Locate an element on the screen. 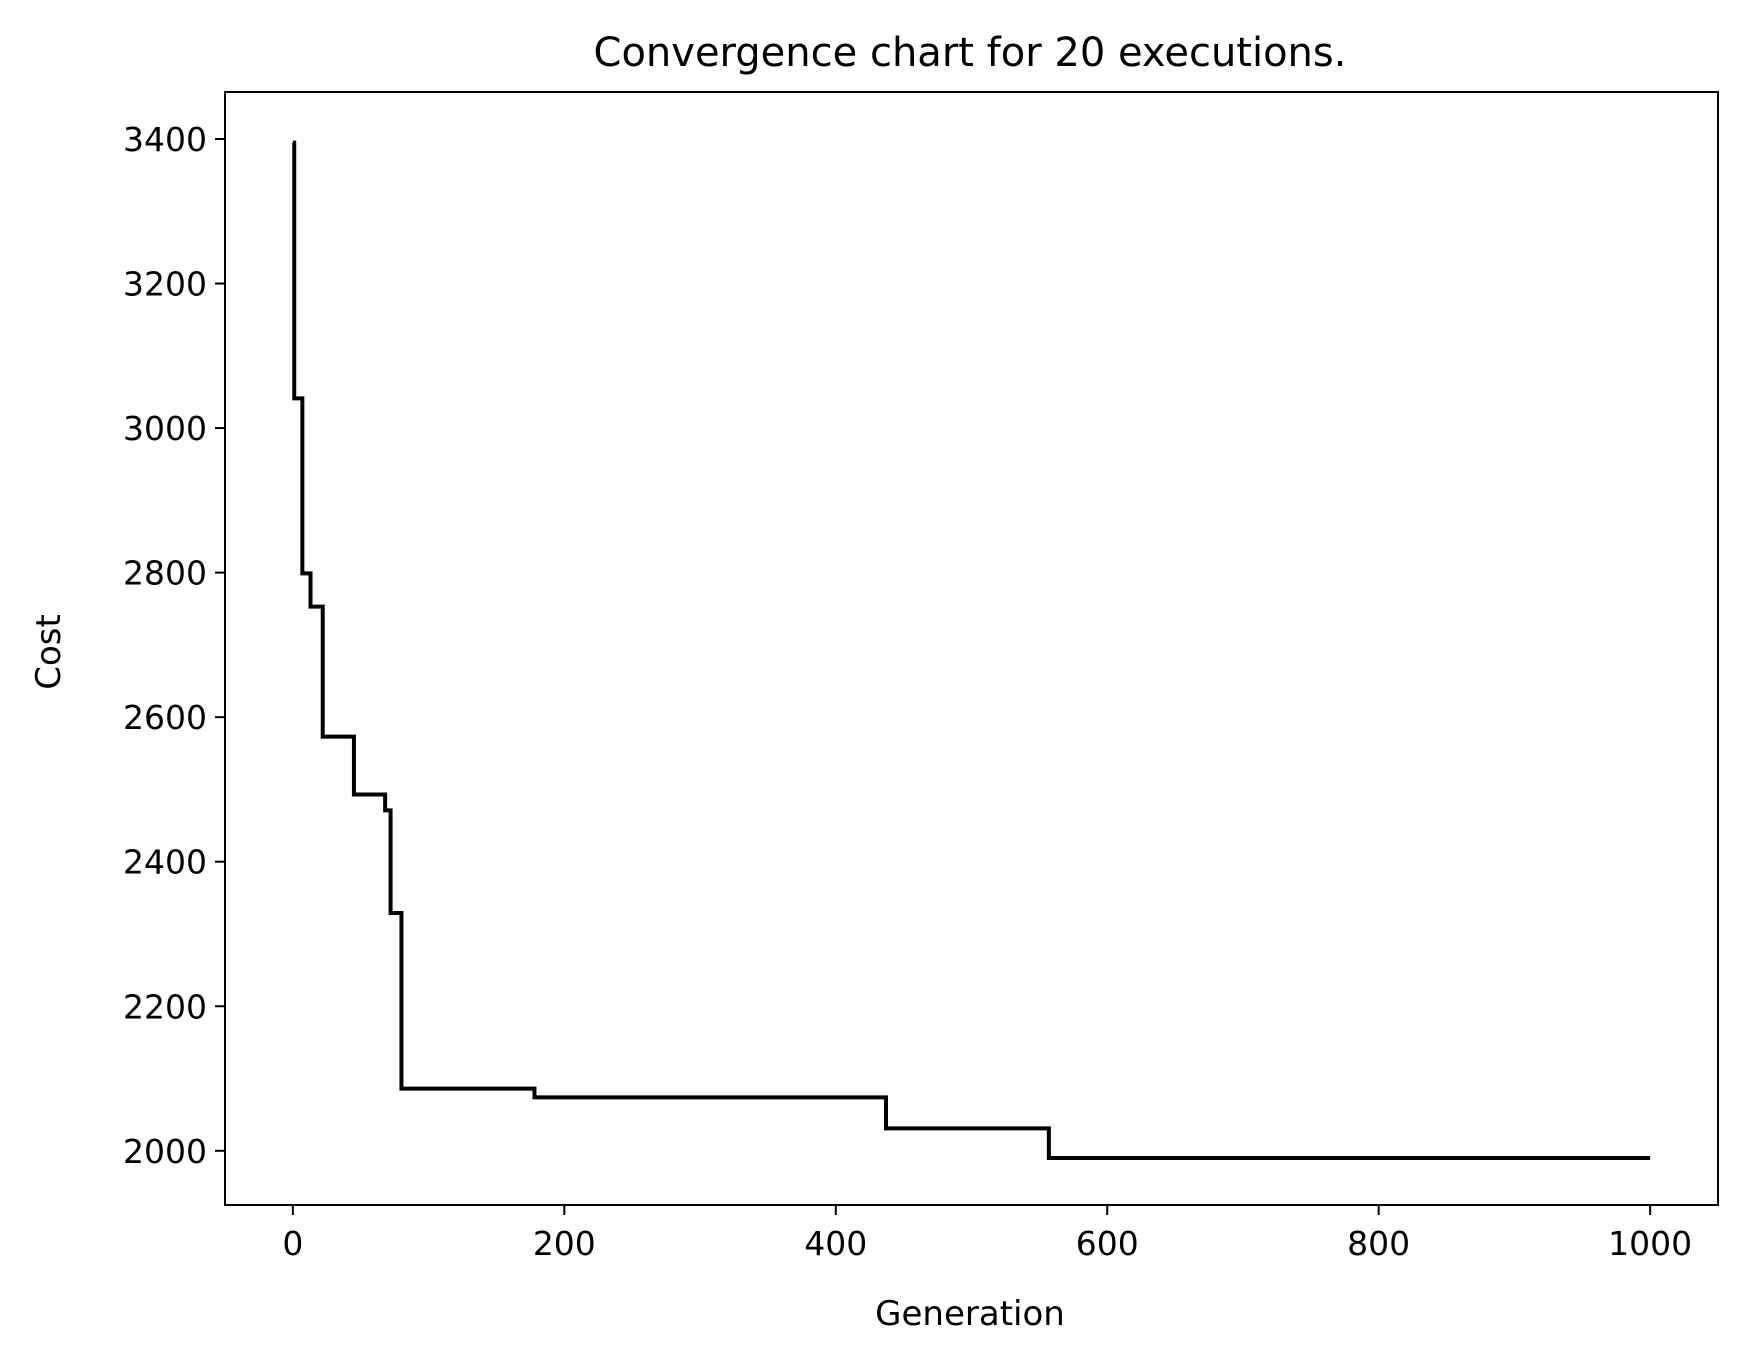  y-tick-label: 2000 is located at coordinates (165, 1151).